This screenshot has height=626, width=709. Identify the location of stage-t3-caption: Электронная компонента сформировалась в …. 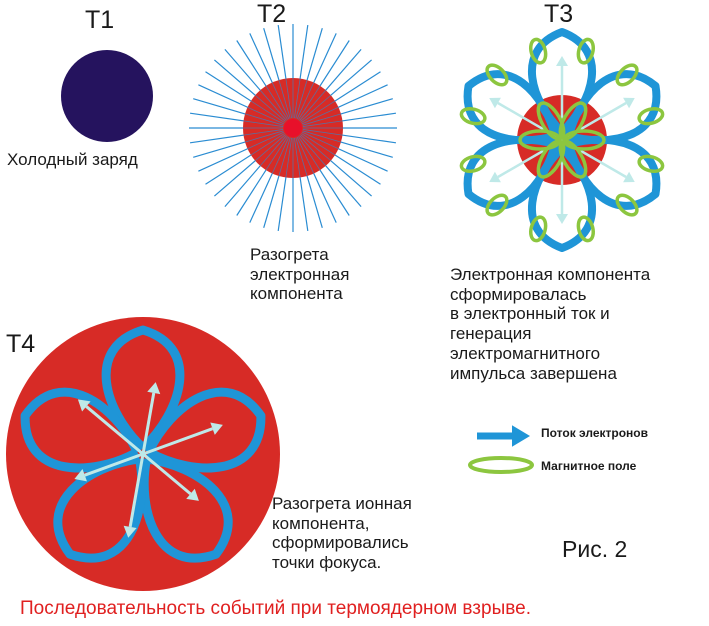
(550, 324).